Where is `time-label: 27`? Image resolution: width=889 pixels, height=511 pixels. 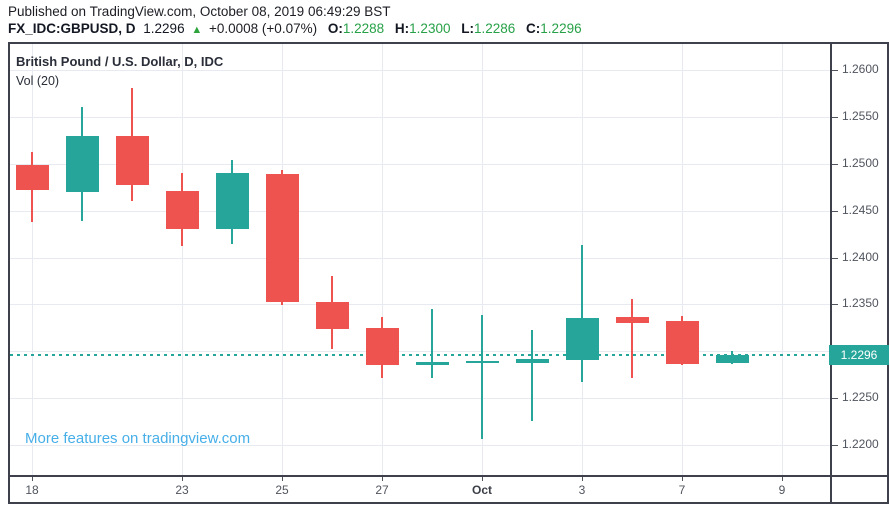 time-label: 27 is located at coordinates (382, 490).